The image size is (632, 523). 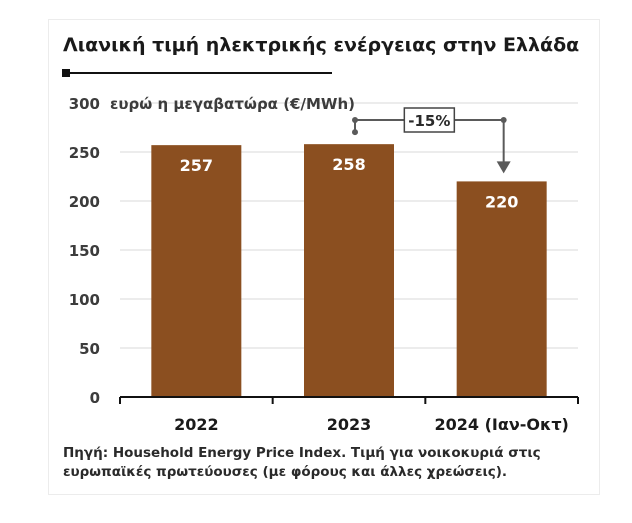 What do you see at coordinates (199, 73) in the screenshot?
I see `title-rule` at bounding box center [199, 73].